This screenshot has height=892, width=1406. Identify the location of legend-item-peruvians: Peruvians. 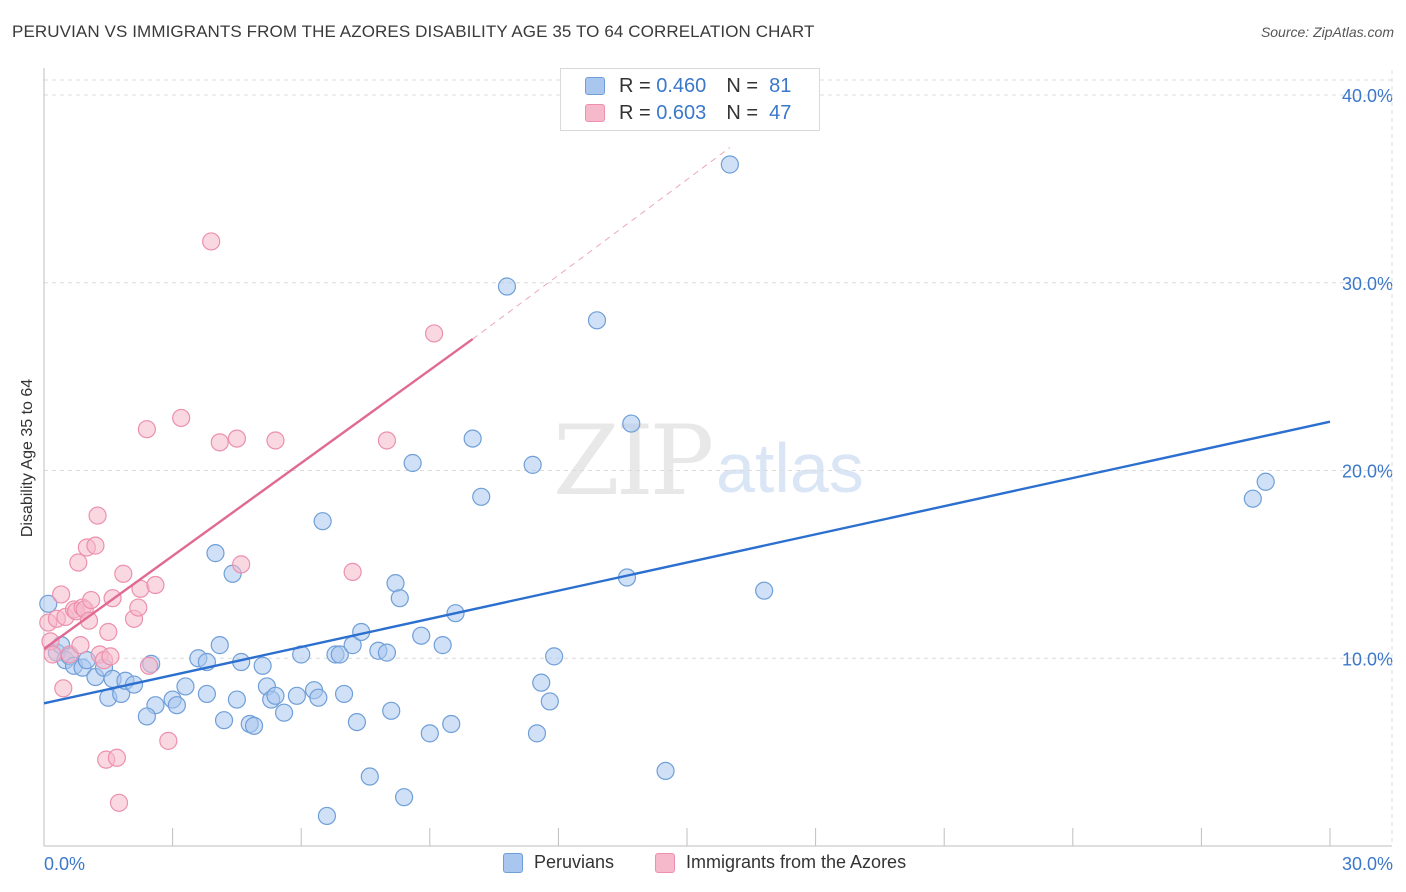
(558, 862).